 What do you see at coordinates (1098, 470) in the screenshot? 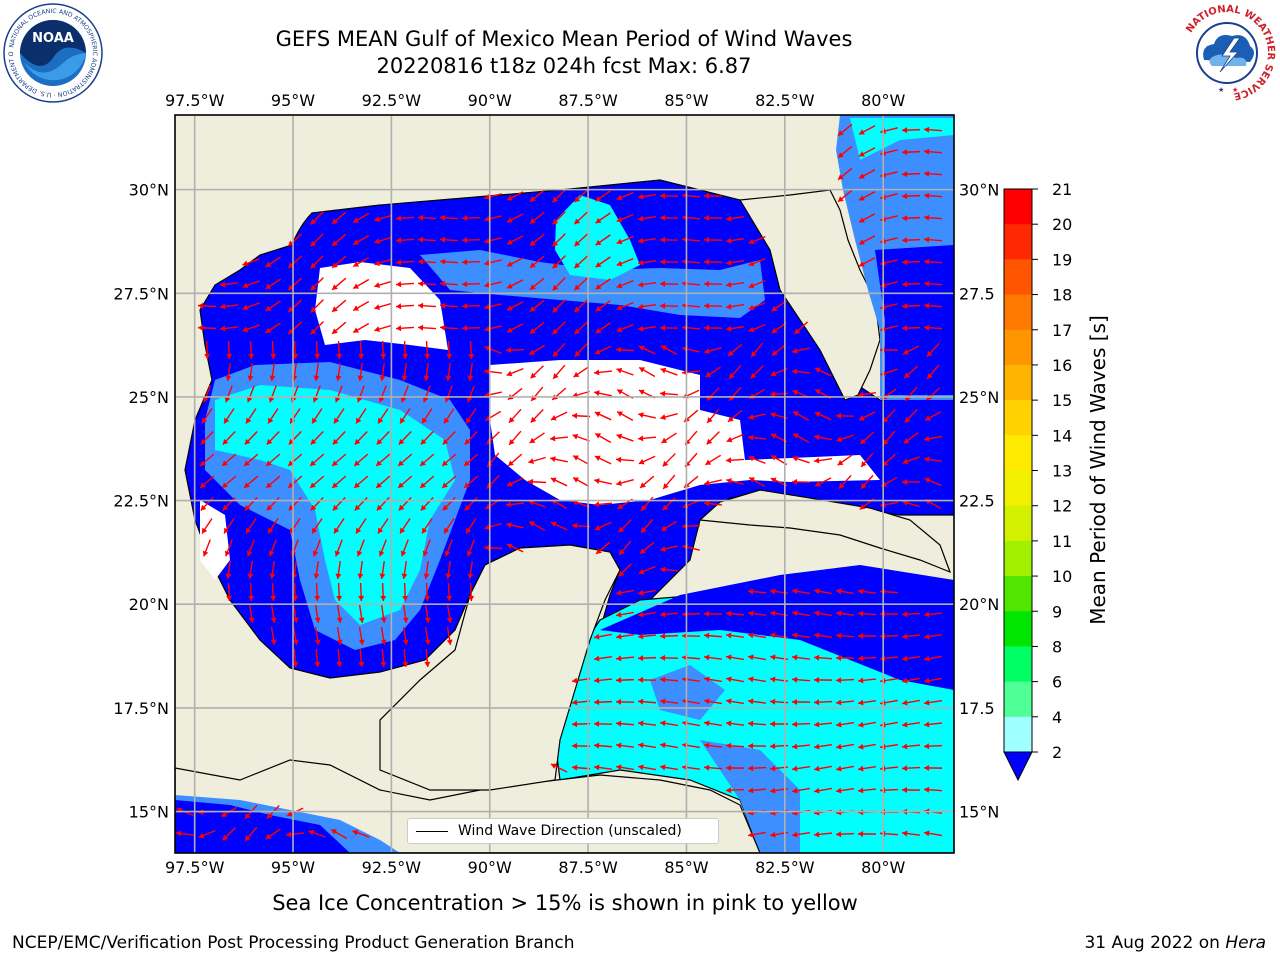
I see `colorbar-label: Mean Period of Wind Waves [s]` at bounding box center [1098, 470].